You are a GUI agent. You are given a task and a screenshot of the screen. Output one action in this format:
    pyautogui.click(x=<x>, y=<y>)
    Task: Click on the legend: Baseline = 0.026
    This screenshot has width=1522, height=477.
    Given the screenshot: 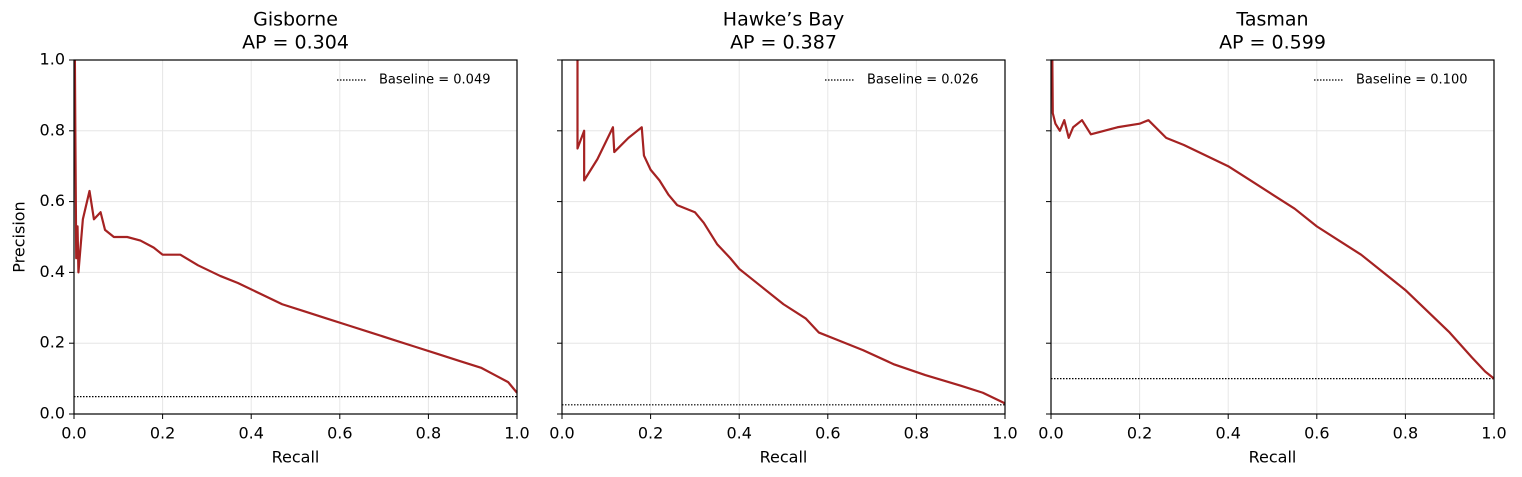 What is the action you would take?
    pyautogui.click(x=902, y=80)
    